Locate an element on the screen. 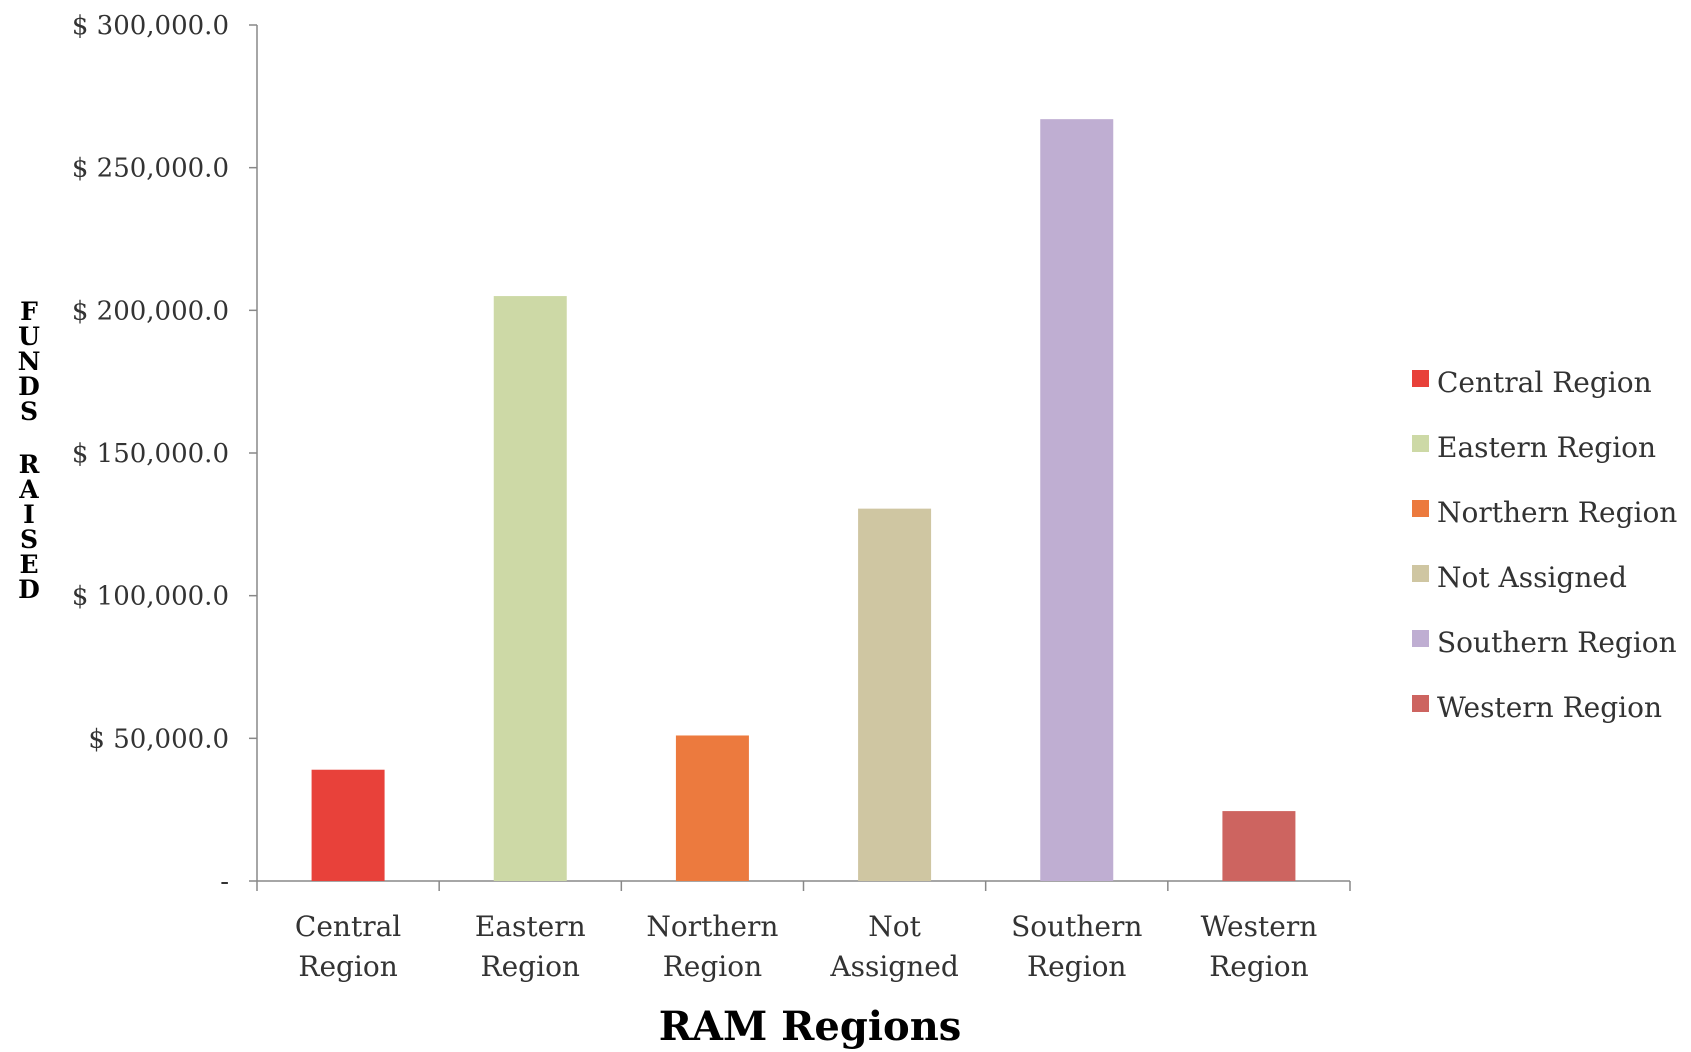 The height and width of the screenshot is (1052, 1691). legend-label: Eastern Region is located at coordinates (1546, 447).